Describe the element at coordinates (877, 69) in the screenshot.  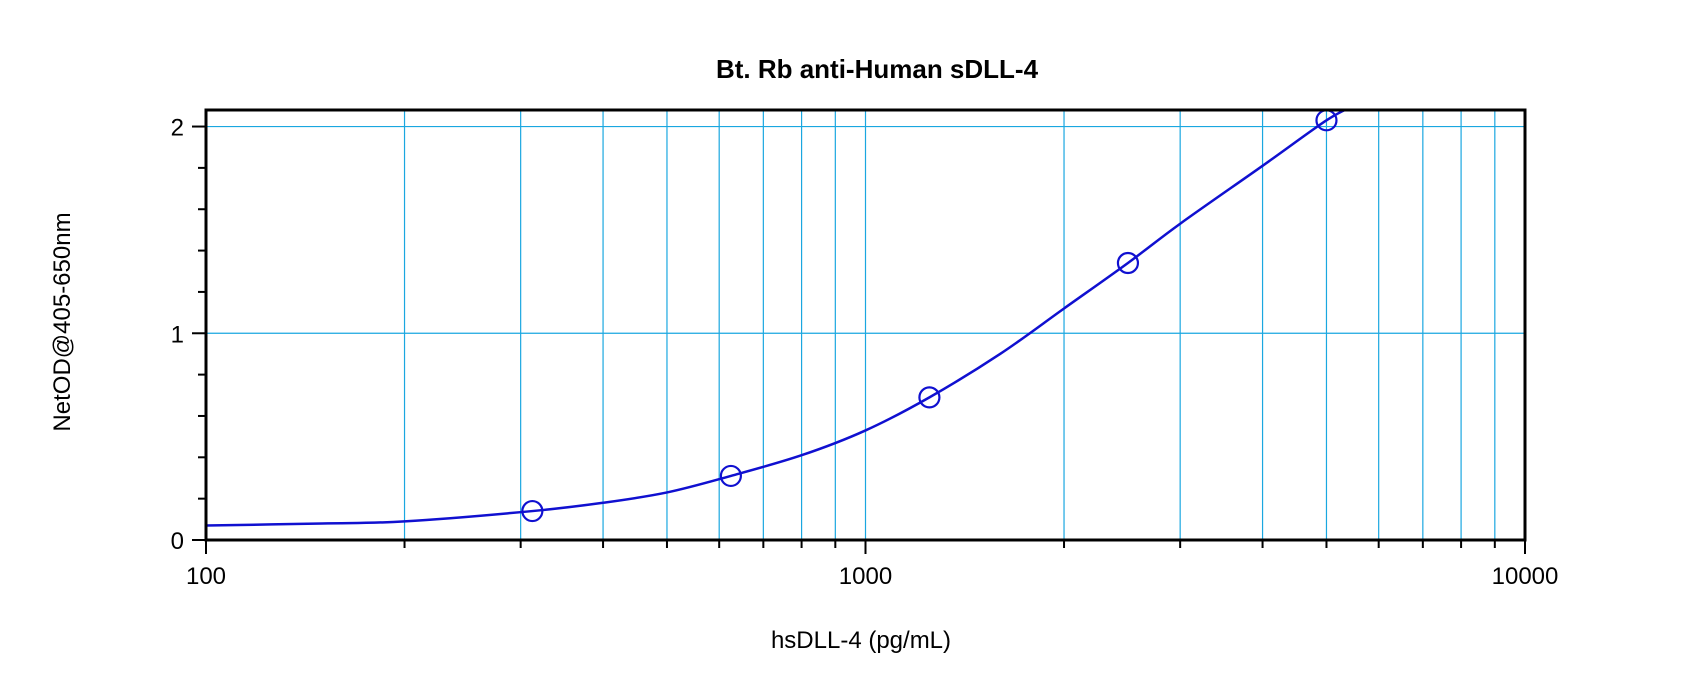
I see `chart-title: Bt. Rb anti-Human sDLL-4` at that location.